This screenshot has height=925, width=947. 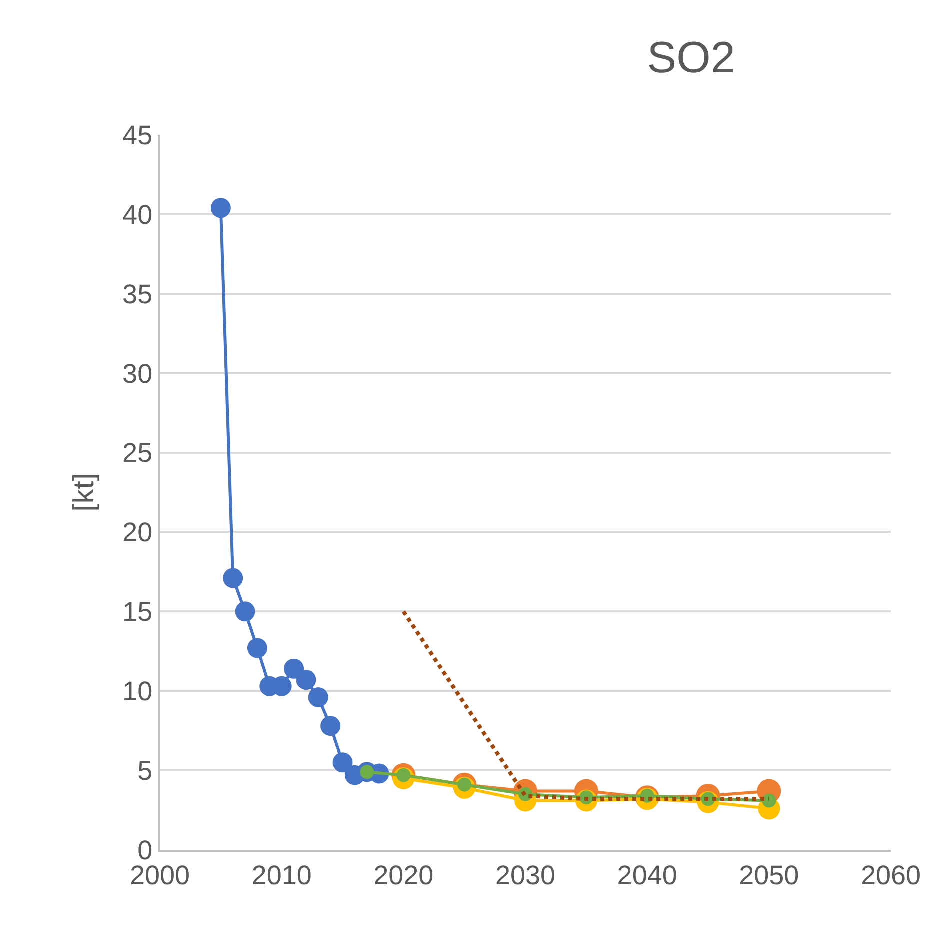 What do you see at coordinates (137, 453) in the screenshot?
I see `y-tick-label: 25` at bounding box center [137, 453].